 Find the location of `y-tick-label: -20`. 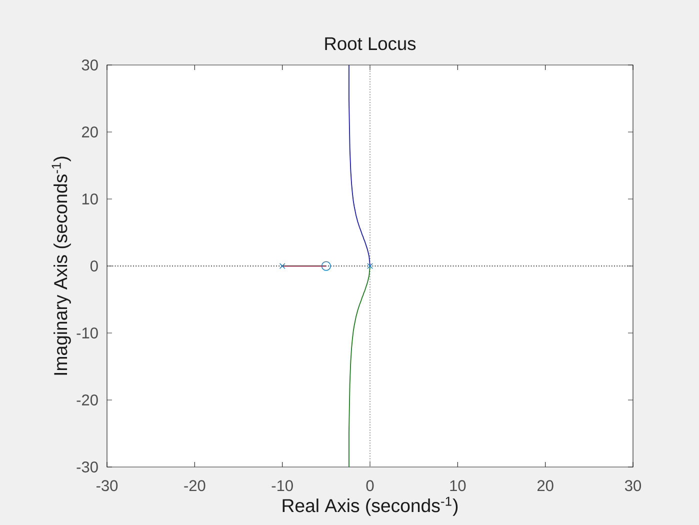

y-tick-label: -20 is located at coordinates (87, 400).